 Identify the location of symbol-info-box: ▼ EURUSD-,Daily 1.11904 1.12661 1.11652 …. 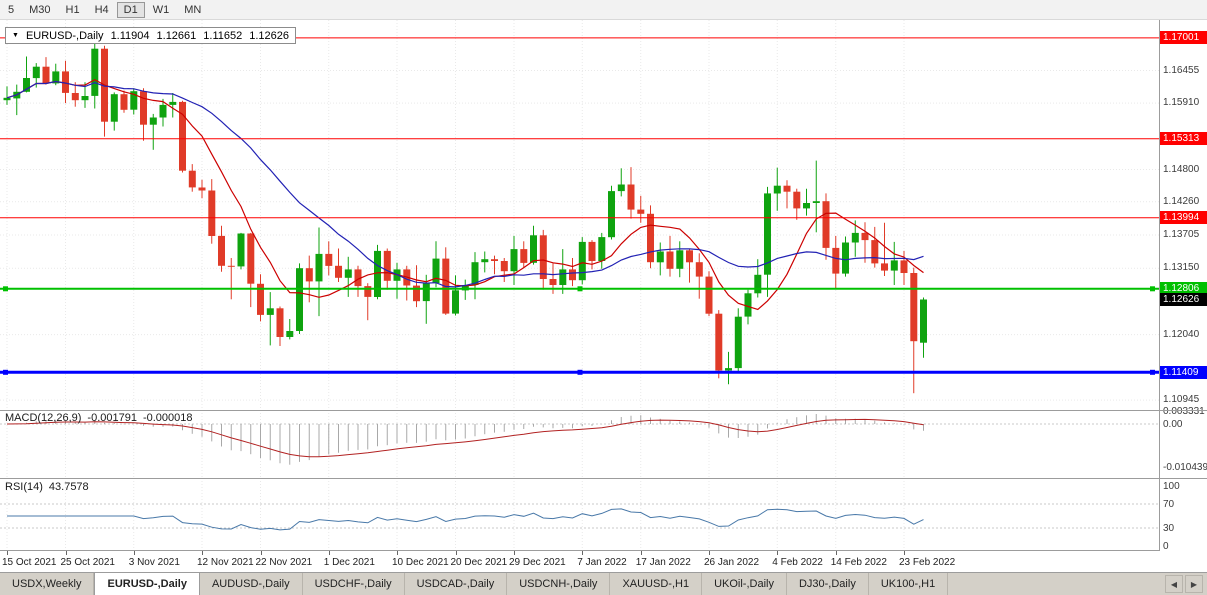
(150, 35).